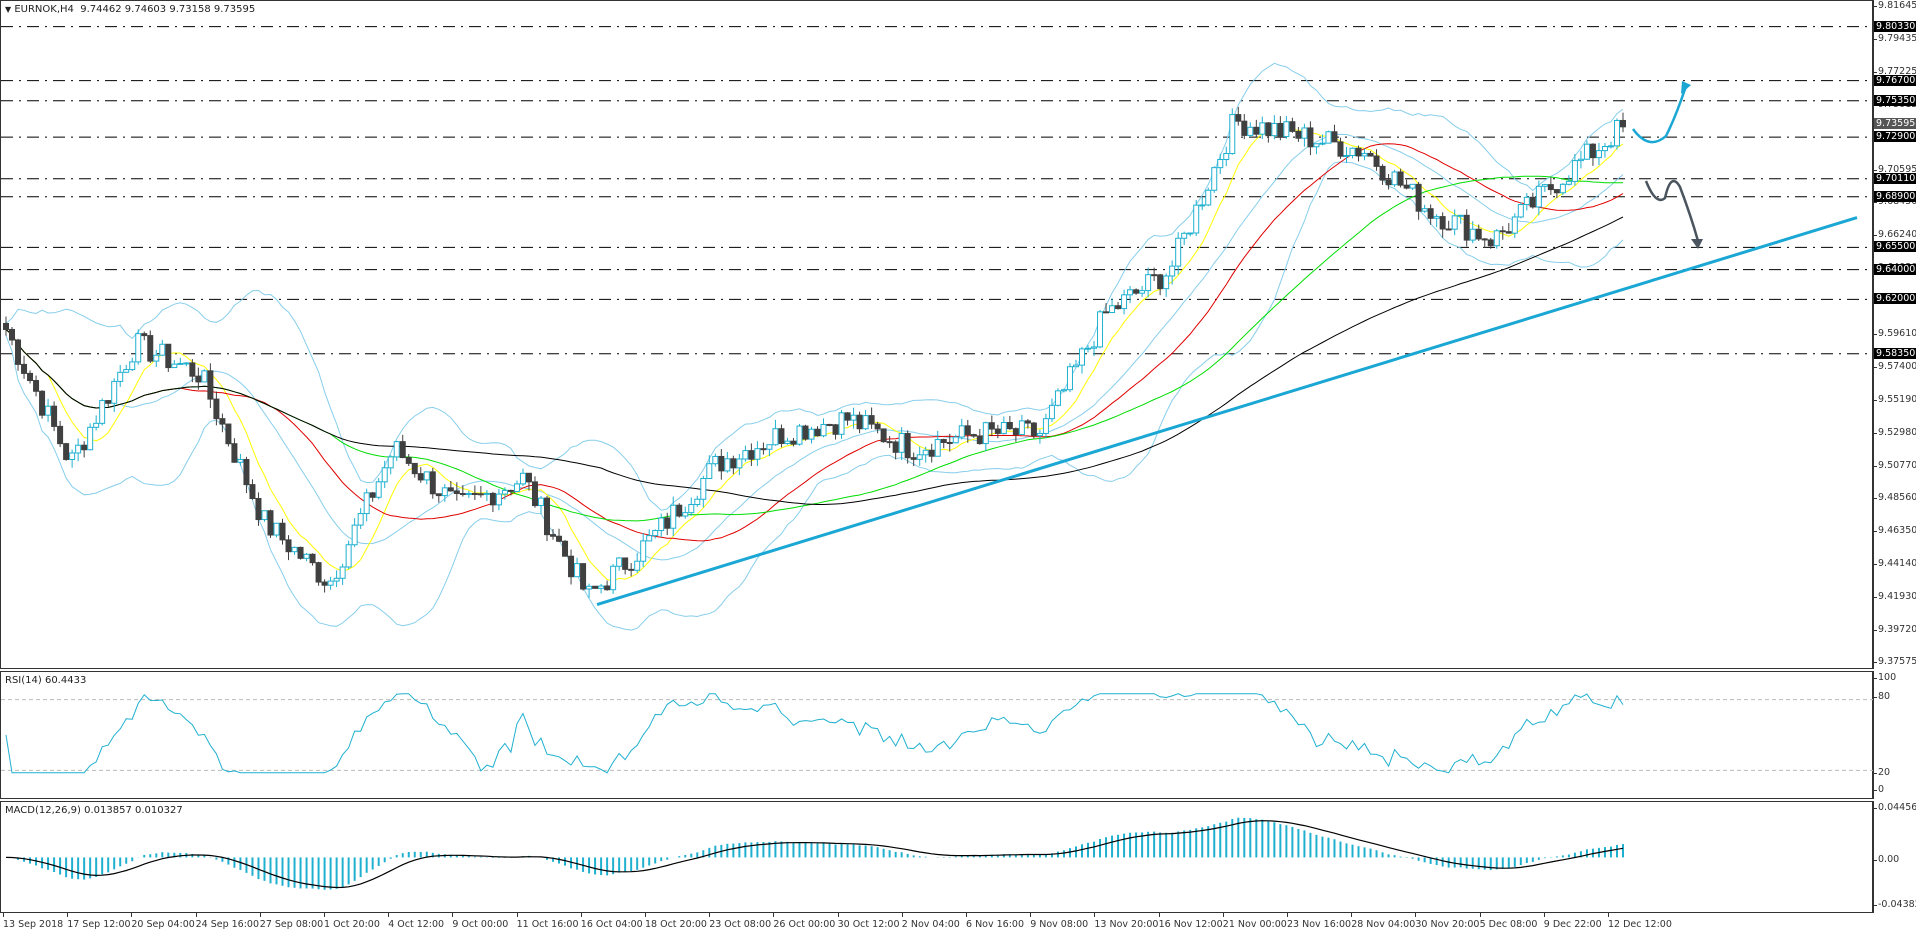  Describe the element at coordinates (227, 921) in the screenshot. I see `time-label: 24 Sep 16:00` at that location.